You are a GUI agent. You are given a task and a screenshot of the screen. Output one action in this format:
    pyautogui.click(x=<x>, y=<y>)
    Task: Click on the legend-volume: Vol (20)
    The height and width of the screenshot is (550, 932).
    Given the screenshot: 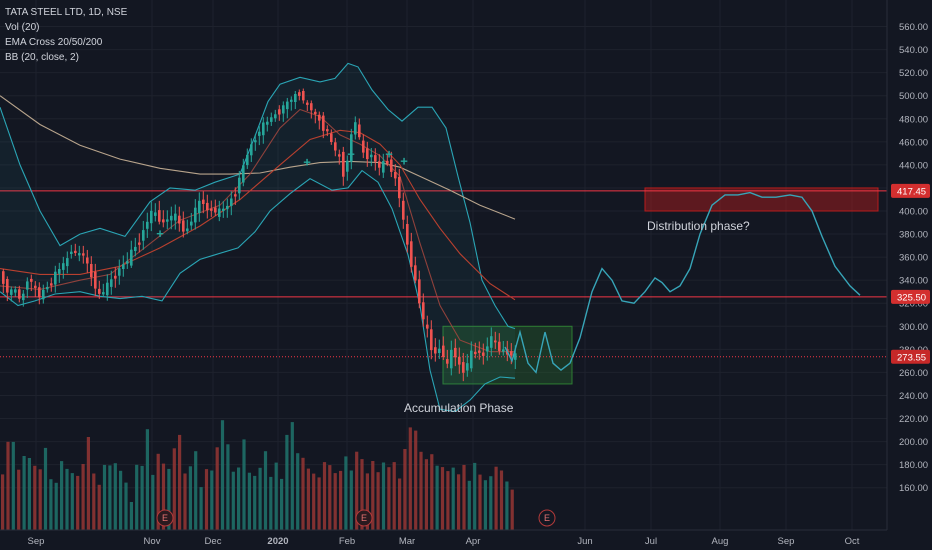 What is the action you would take?
    pyautogui.click(x=22, y=27)
    